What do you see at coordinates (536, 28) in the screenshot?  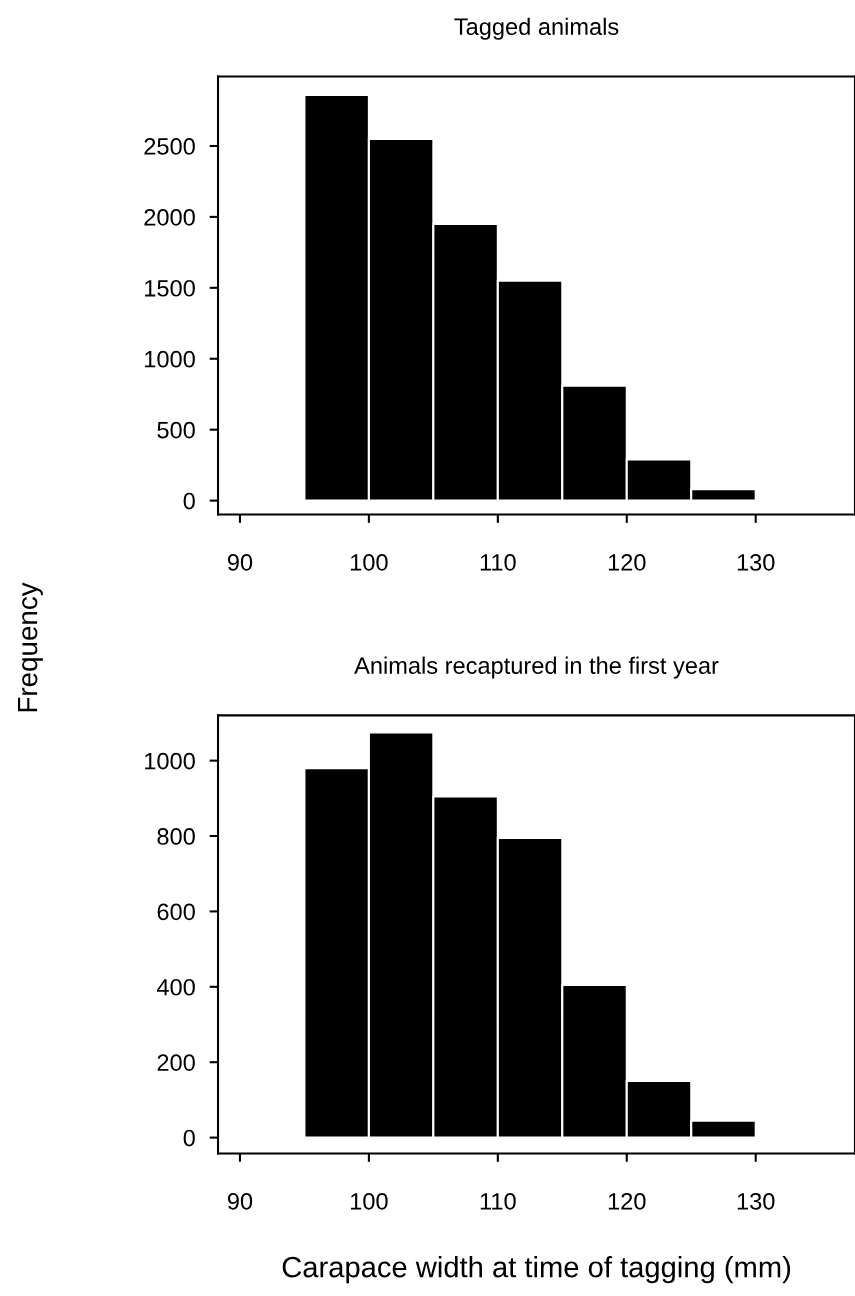 I see `chart-title: Tagged animals` at bounding box center [536, 28].